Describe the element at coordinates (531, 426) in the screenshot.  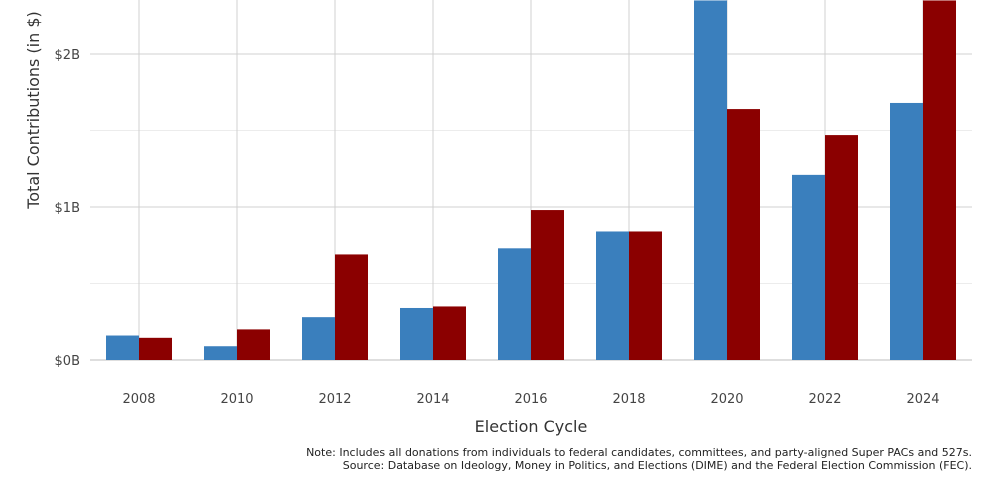
I see `x-axis-title: Election Cycle` at that location.